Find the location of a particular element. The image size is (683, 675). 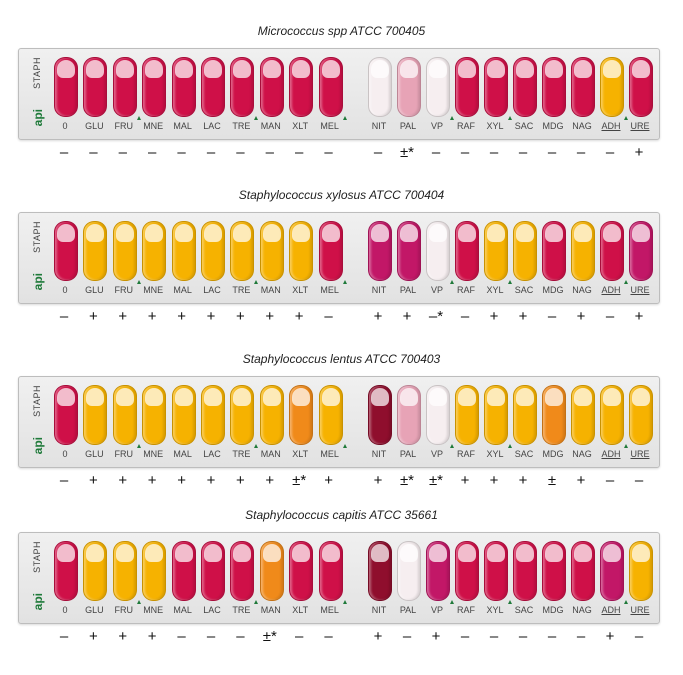

test-cup-glu is located at coordinates (95, 87).